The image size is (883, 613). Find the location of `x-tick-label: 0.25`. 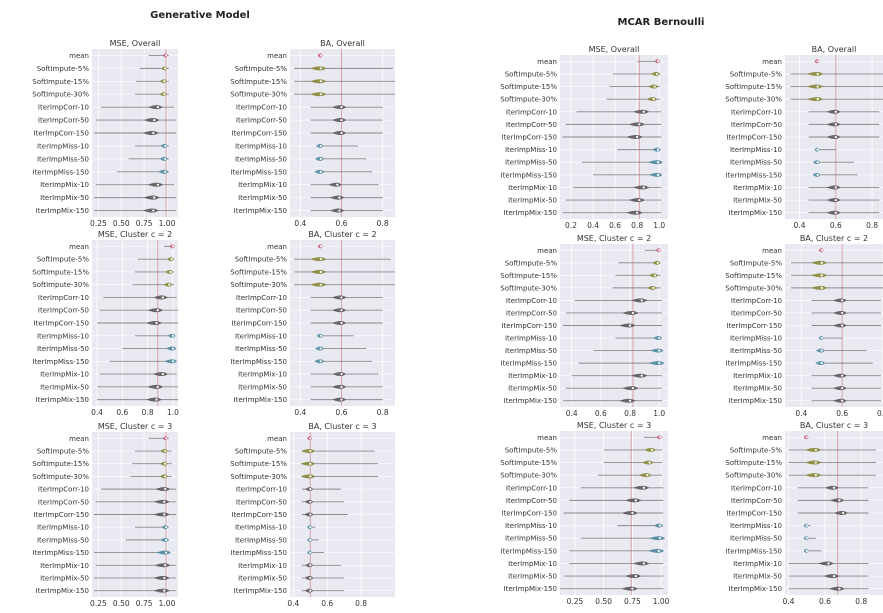

x-tick-label: 0.25 is located at coordinates (98, 223).